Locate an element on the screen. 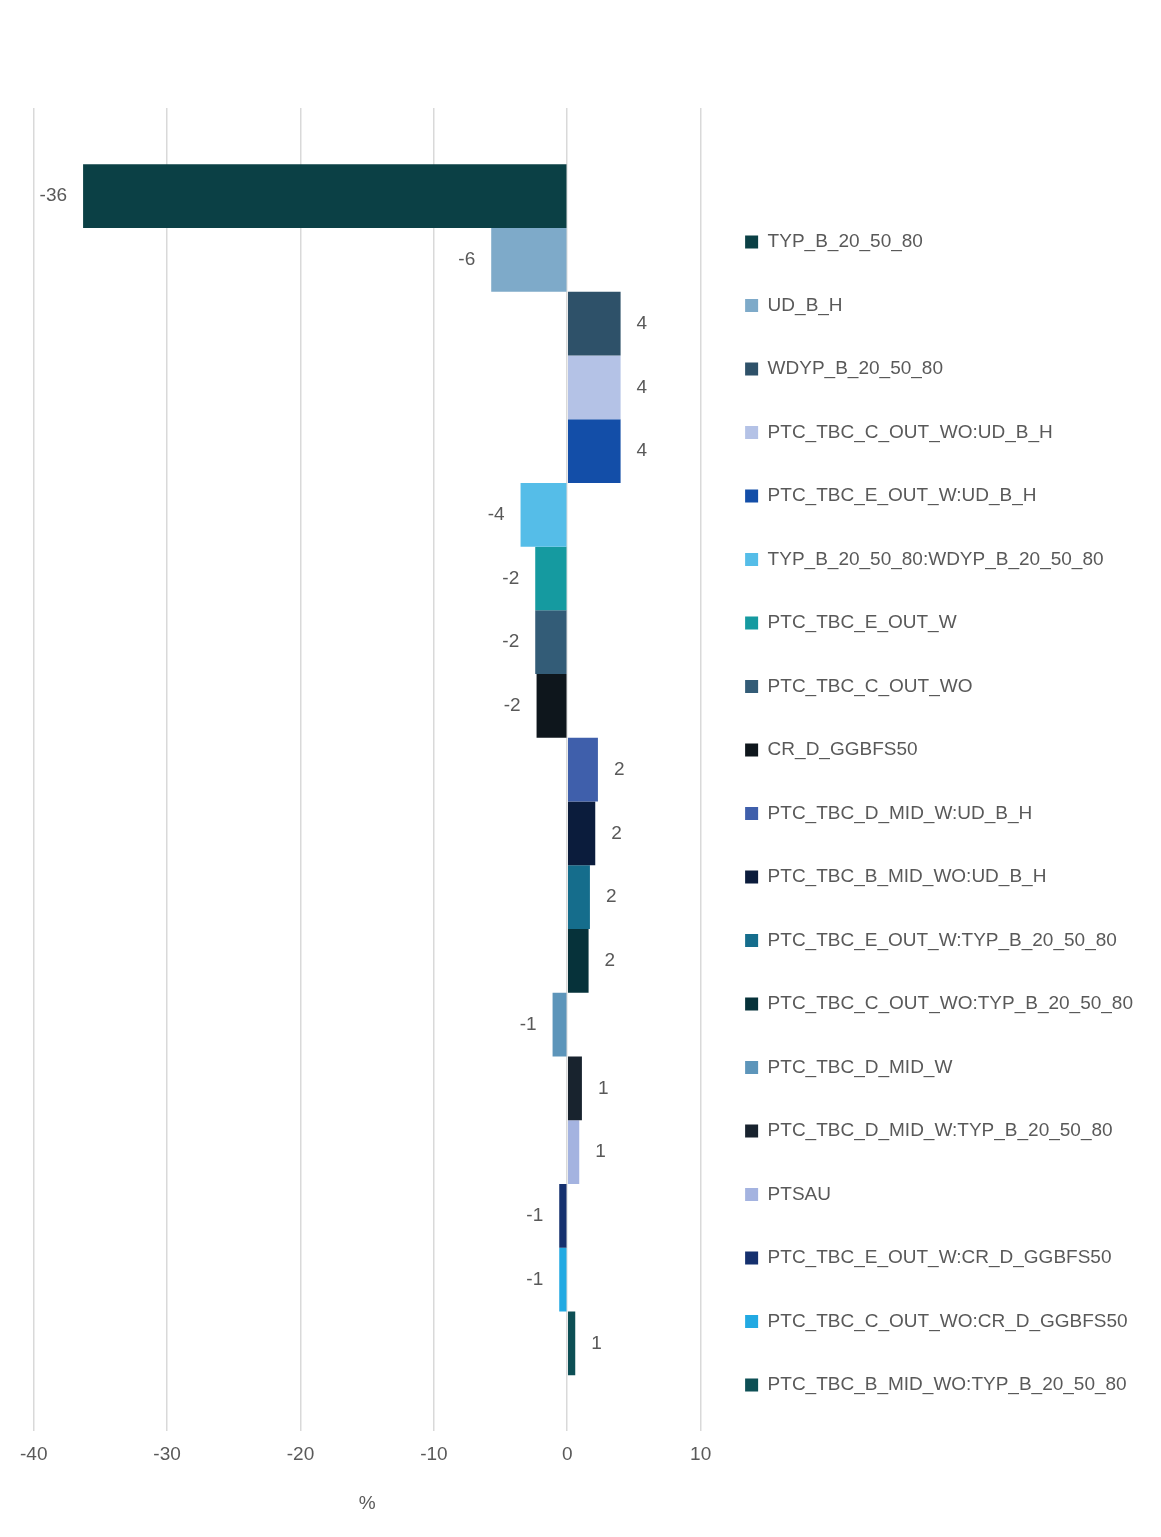 This screenshot has height=1537, width=1161. legend-label: PTC_TBC_C_OUT_WO:UD_B_H is located at coordinates (910, 431).